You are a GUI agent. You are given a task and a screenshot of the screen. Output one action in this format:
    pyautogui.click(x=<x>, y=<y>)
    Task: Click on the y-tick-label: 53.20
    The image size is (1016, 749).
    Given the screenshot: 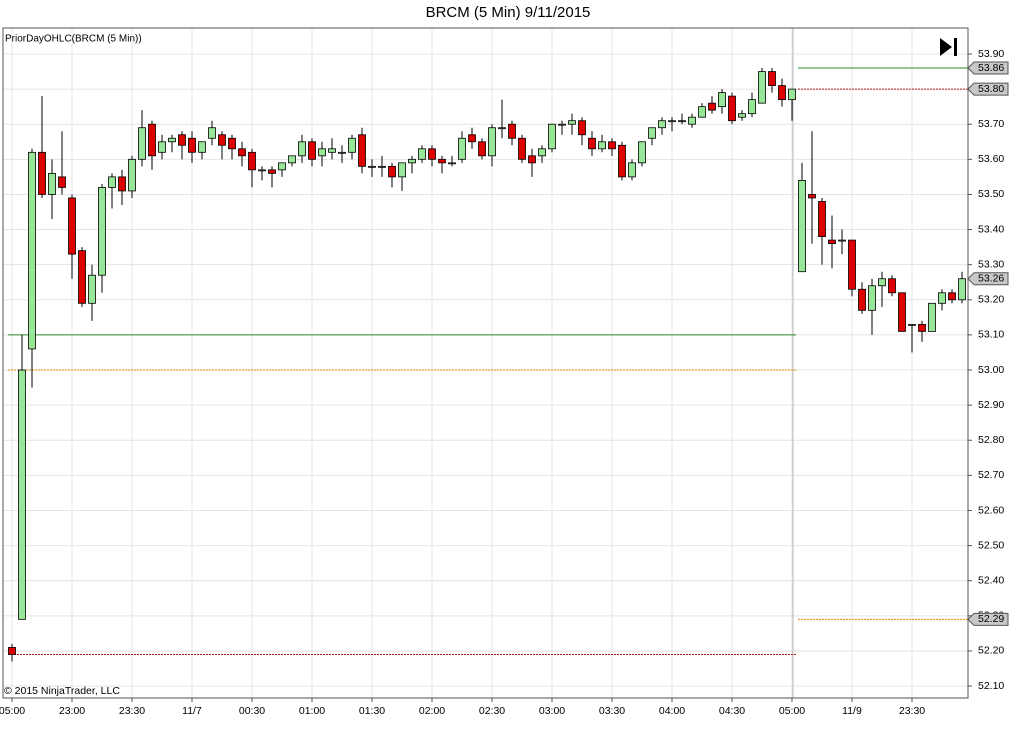 What is the action you would take?
    pyautogui.click(x=991, y=300)
    